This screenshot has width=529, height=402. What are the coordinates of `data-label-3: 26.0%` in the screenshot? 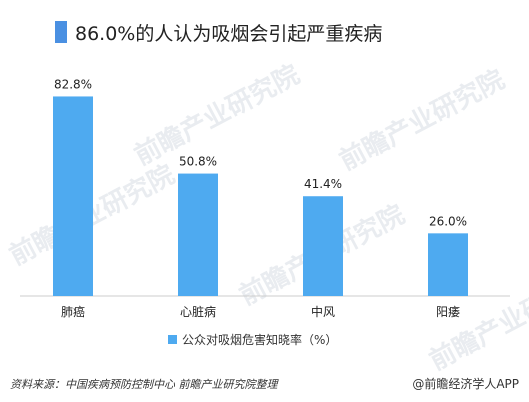 It's located at (448, 221).